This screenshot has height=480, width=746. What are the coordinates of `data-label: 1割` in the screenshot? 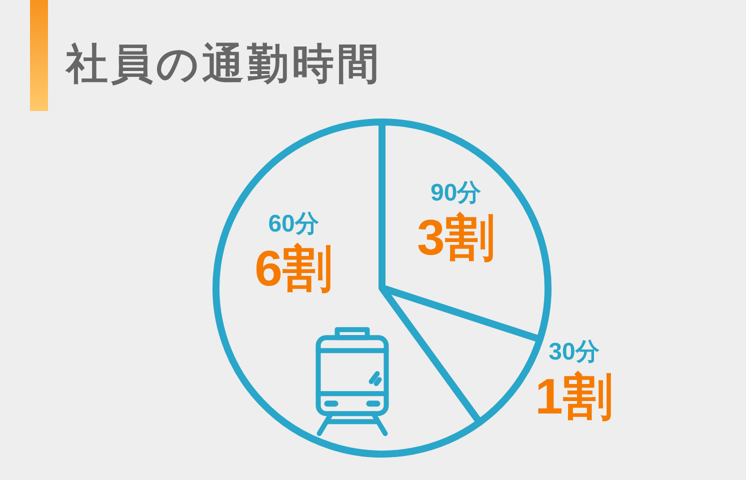 It's located at (574, 396).